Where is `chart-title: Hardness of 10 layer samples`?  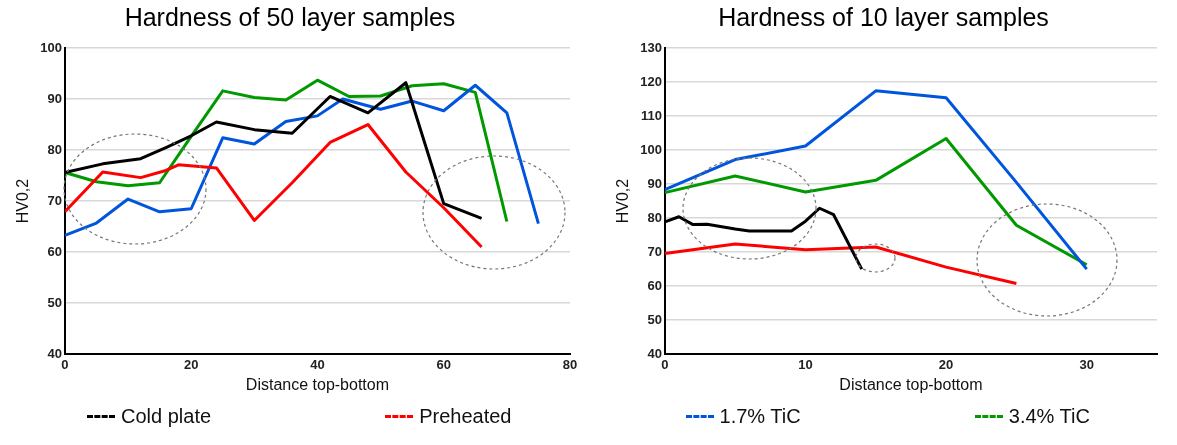 chart-title: Hardness of 10 layer samples is located at coordinates (883, 16).